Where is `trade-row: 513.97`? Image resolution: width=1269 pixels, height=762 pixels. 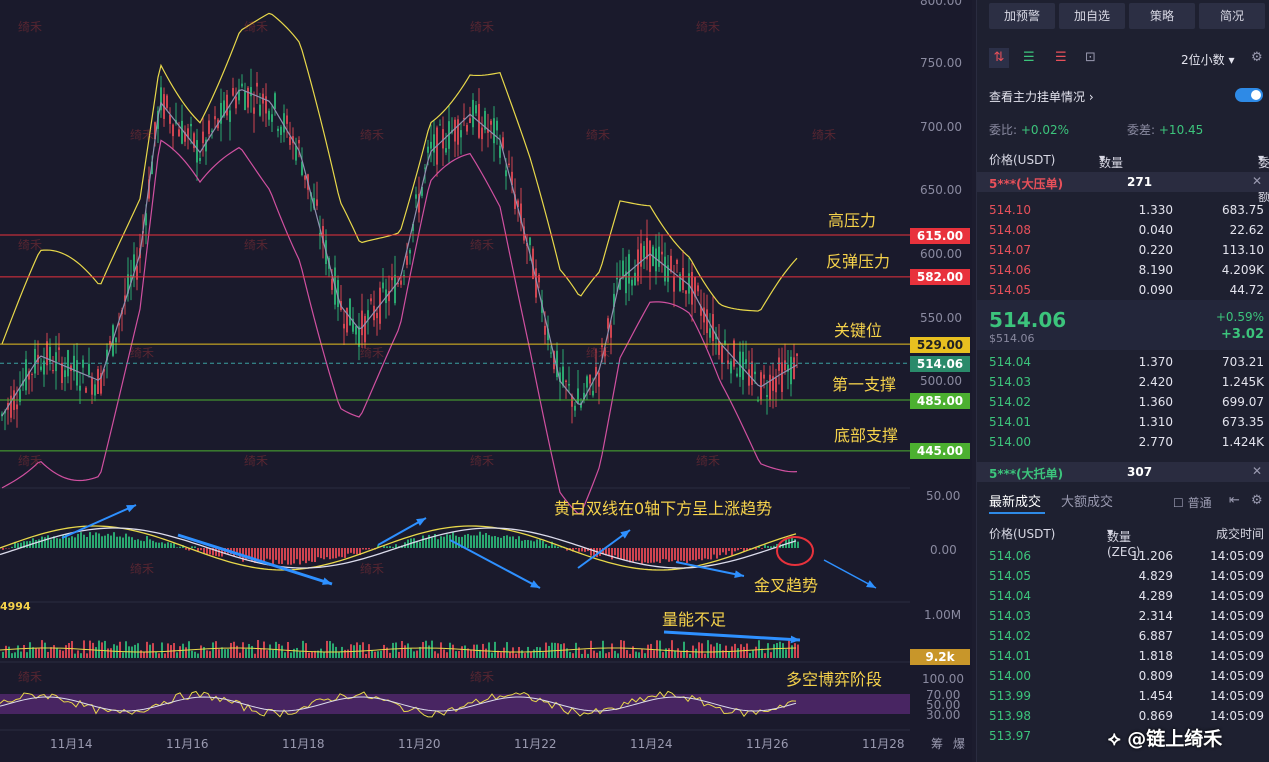 trade-row: 513.97 is located at coordinates (1123, 736).